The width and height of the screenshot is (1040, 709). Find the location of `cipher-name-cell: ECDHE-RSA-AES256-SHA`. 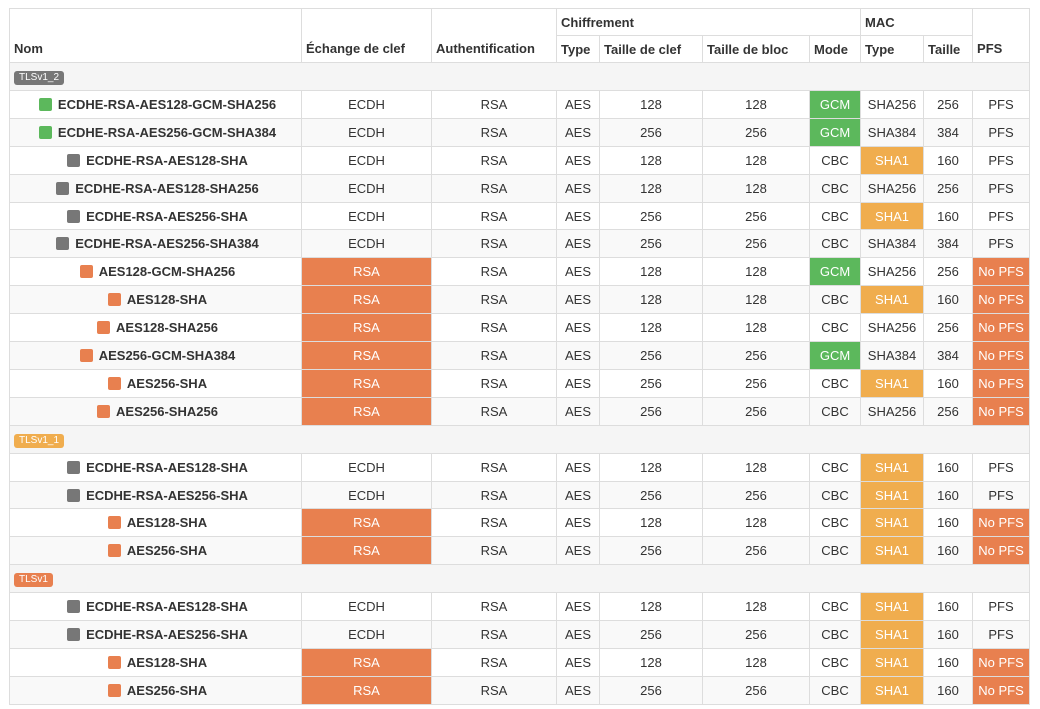

cipher-name-cell: ECDHE-RSA-AES256-SHA is located at coordinates (155, 495).